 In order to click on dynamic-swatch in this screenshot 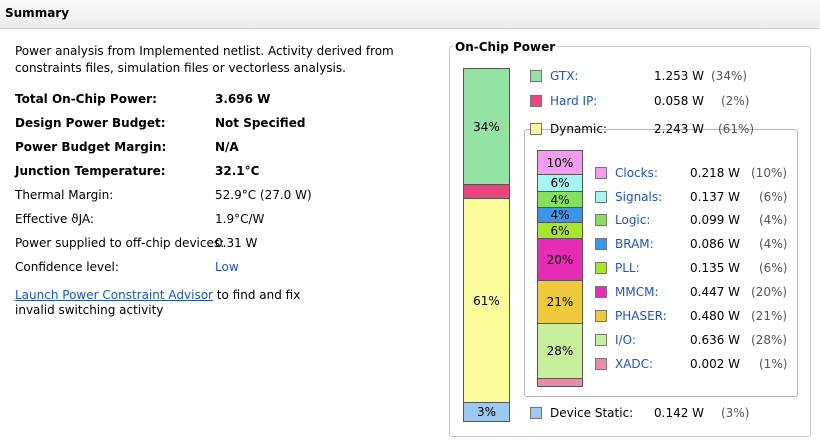, I will do `click(536, 129)`.